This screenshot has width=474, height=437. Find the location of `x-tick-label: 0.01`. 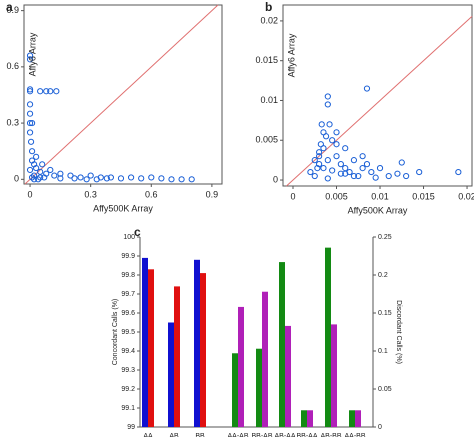

x-tick-label: 0.01 is located at coordinates (380, 196).